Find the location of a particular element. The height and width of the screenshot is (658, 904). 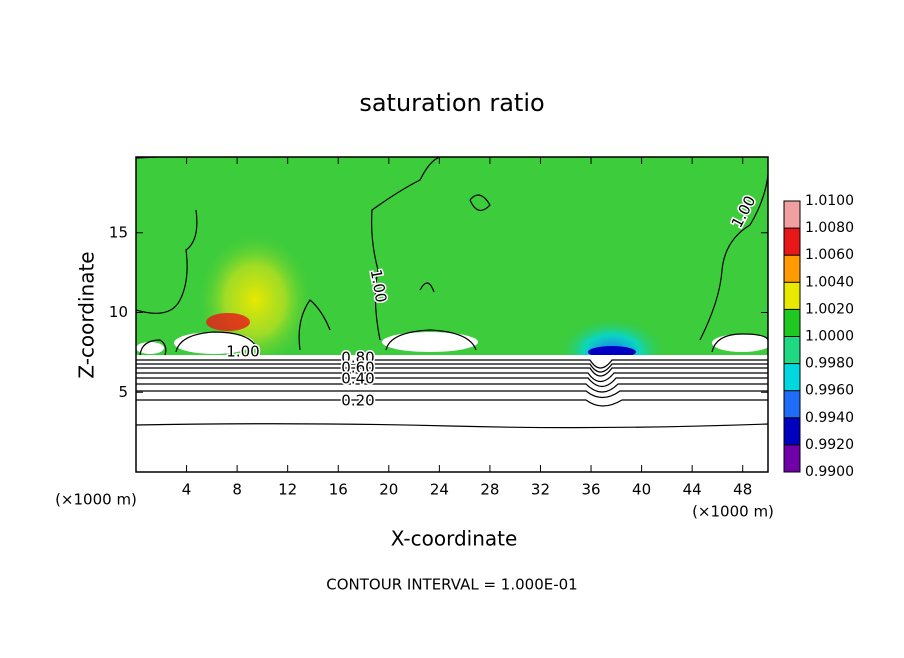

colorbar-tick-label: 1.0040 is located at coordinates (829, 282).